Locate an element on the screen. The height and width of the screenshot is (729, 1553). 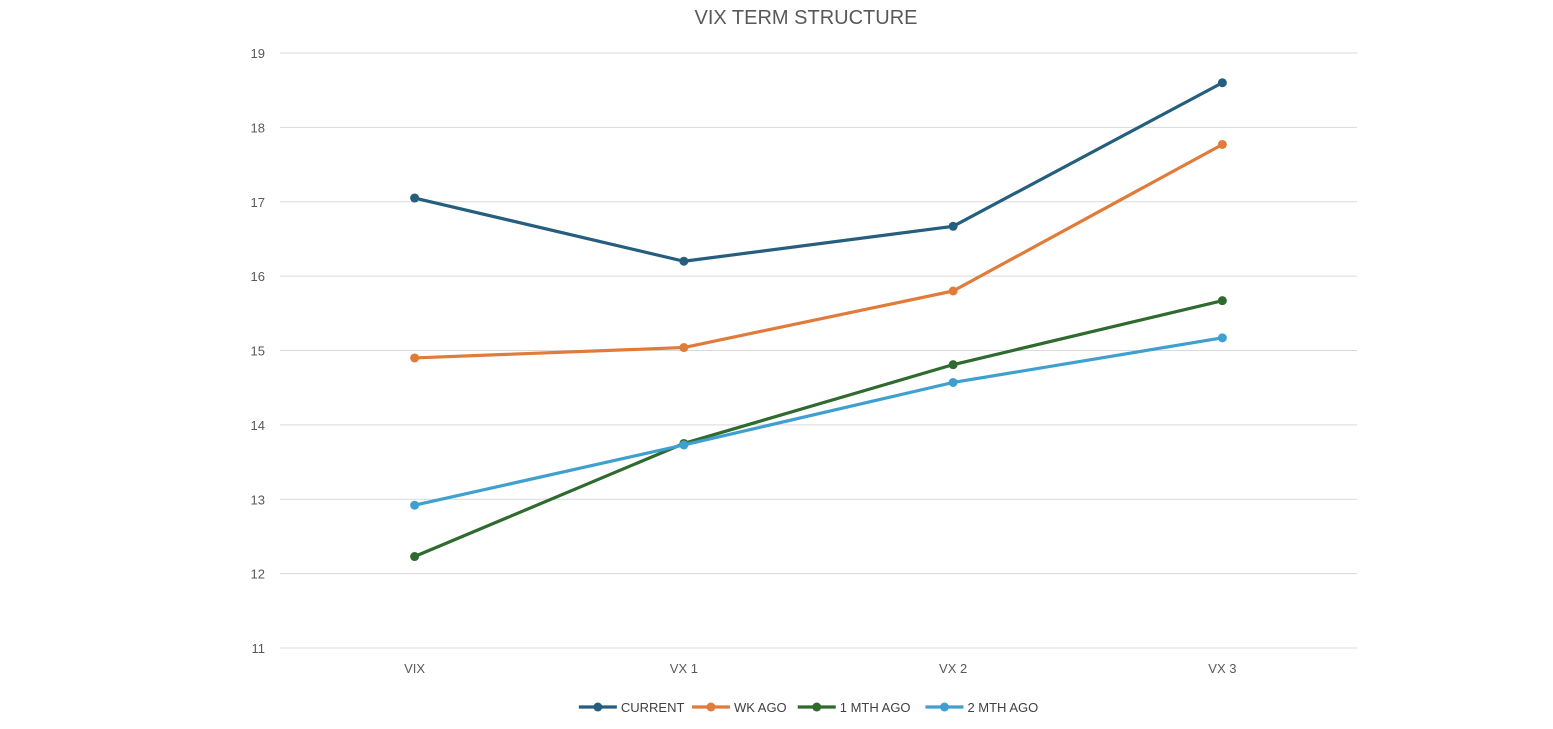
legend-label: 1 MTH AGO is located at coordinates (875, 707).